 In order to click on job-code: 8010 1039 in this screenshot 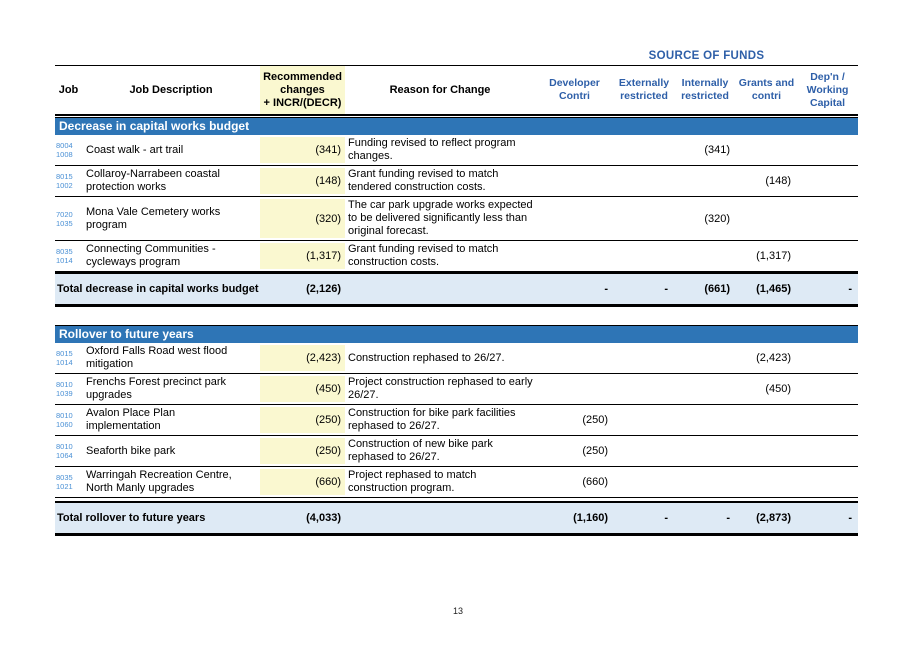, I will do `click(68, 389)`.